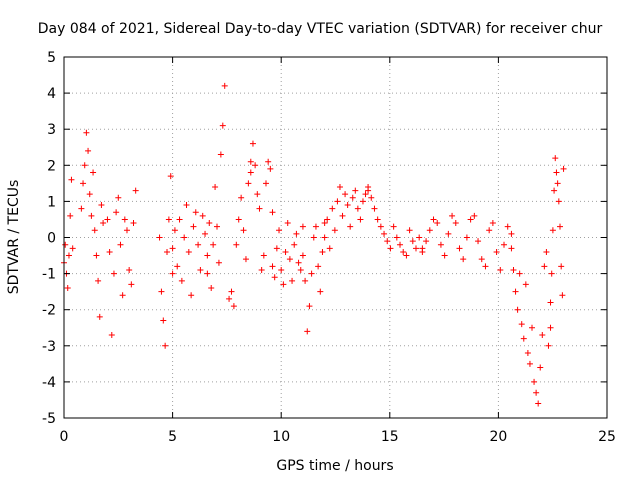  What do you see at coordinates (49, 347) in the screenshot?
I see `y-tick-label: -3` at bounding box center [49, 347].